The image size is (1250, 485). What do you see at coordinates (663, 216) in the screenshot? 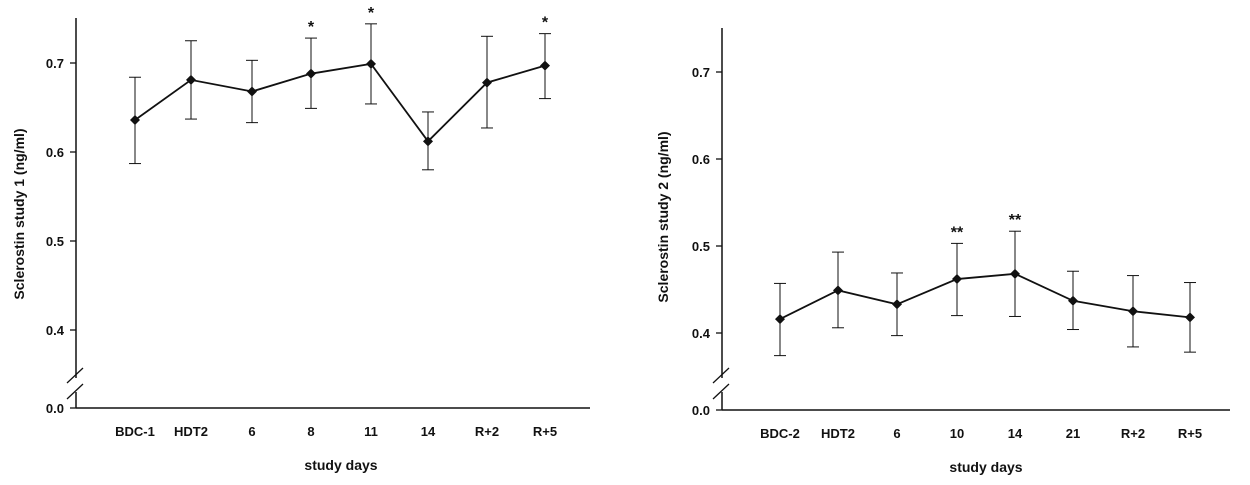
I see `y-axis-title: Sclerostin study 2 (ng/ml)` at bounding box center [663, 216].